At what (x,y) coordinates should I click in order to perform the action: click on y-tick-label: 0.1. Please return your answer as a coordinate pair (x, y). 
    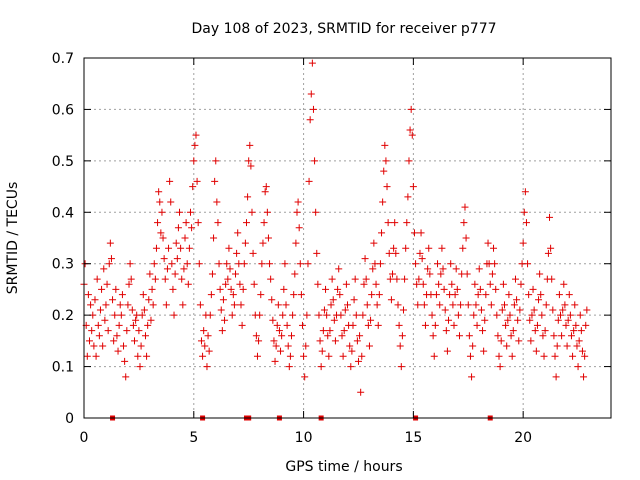
    Looking at the image, I should click on (63, 368).